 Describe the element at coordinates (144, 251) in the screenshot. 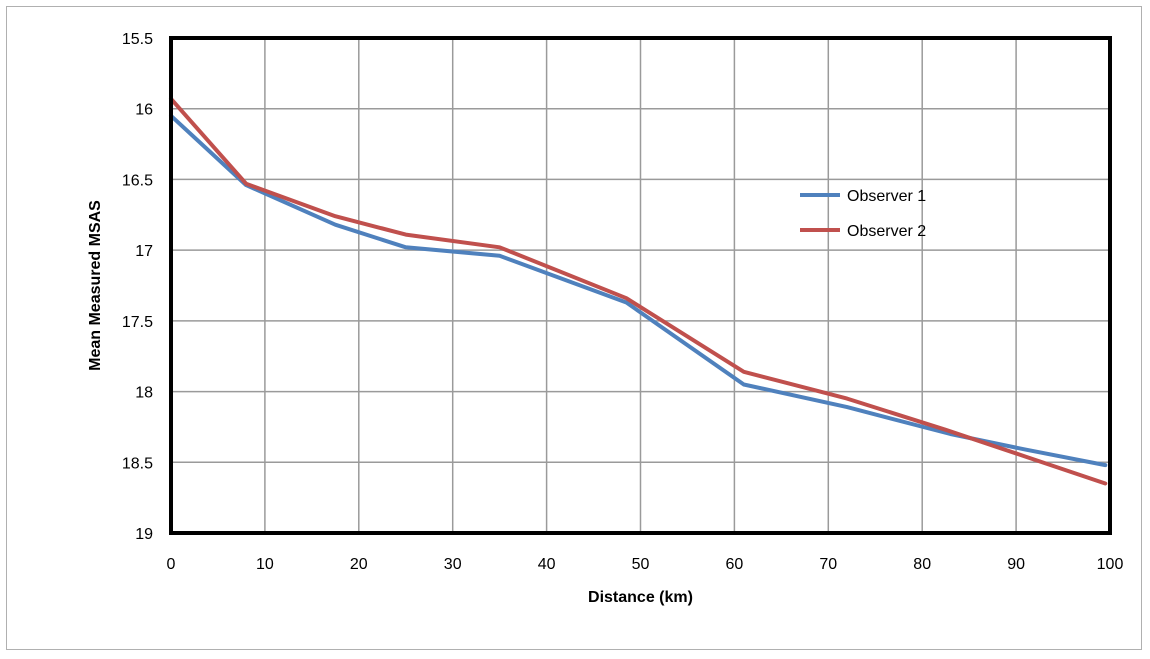

I see `y-tick-label-17: 17` at that location.